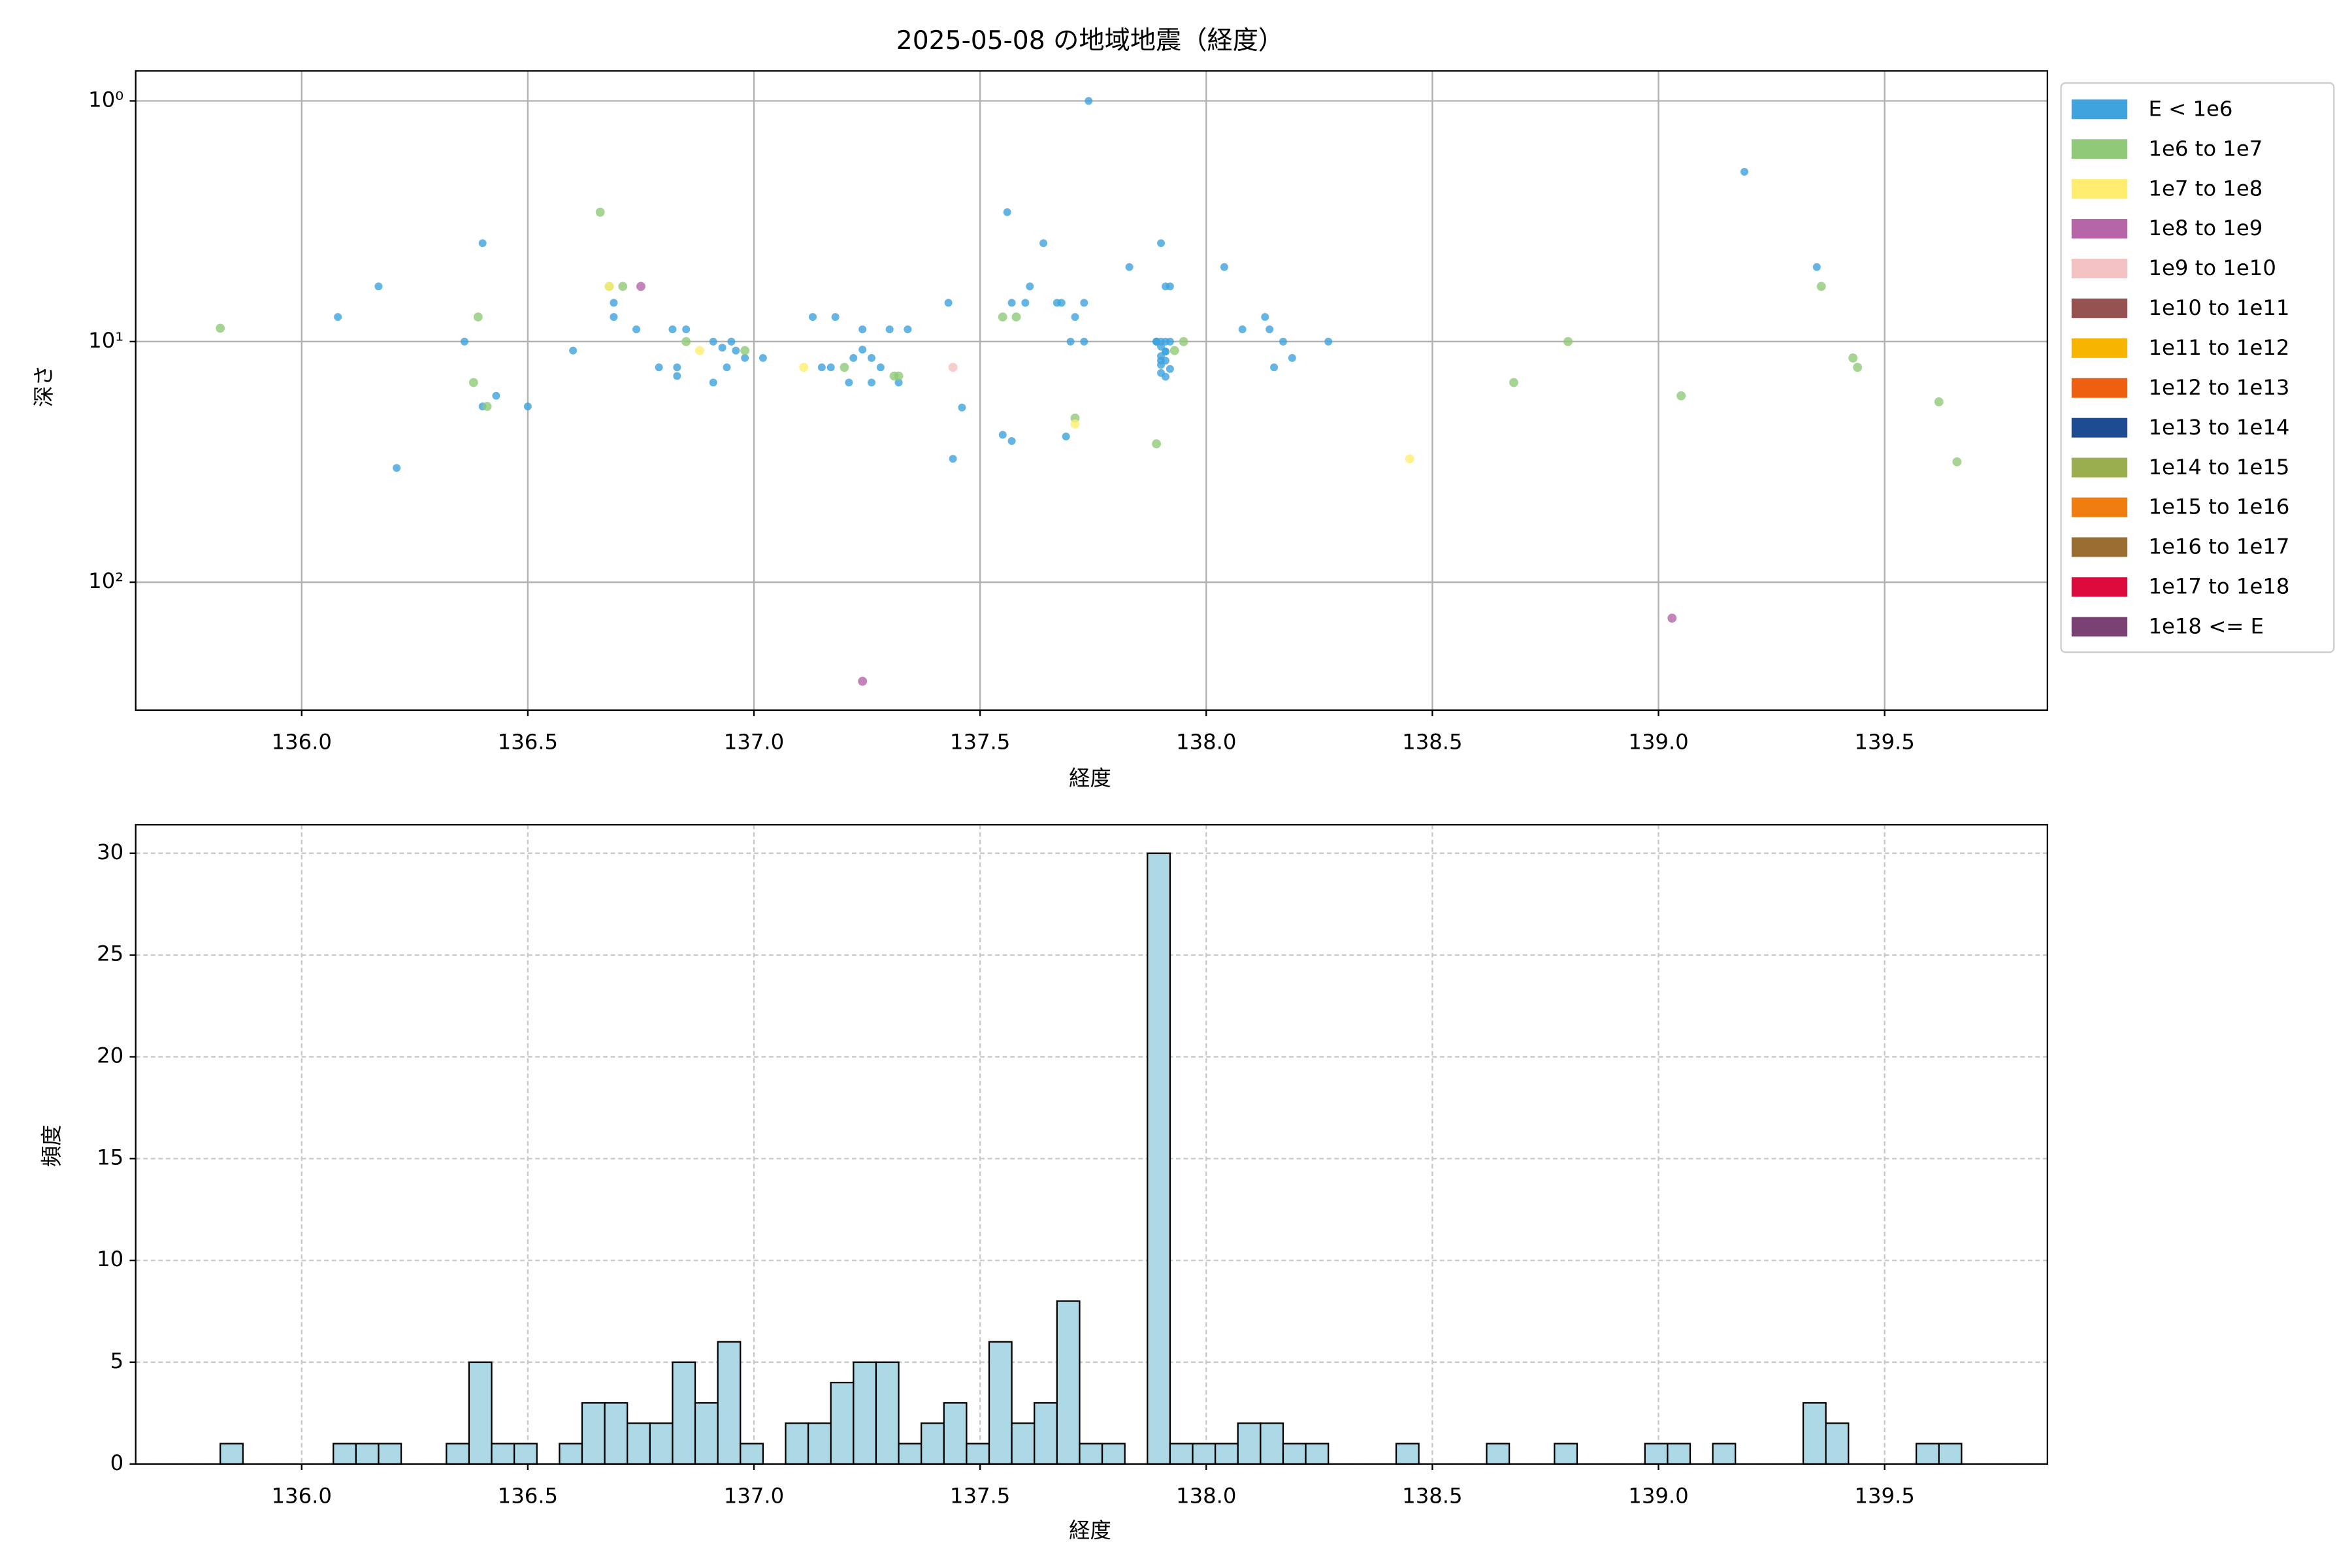 The height and width of the screenshot is (1568, 2352). Describe the element at coordinates (754, 742) in the screenshot. I see `x-tick-label: 137.0` at that location.